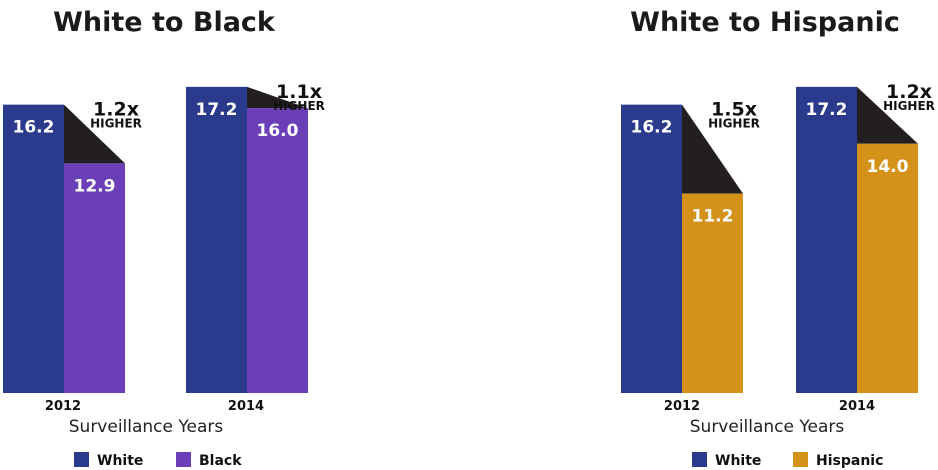  I want to click on bar-value-label: 14.0, so click(888, 167).